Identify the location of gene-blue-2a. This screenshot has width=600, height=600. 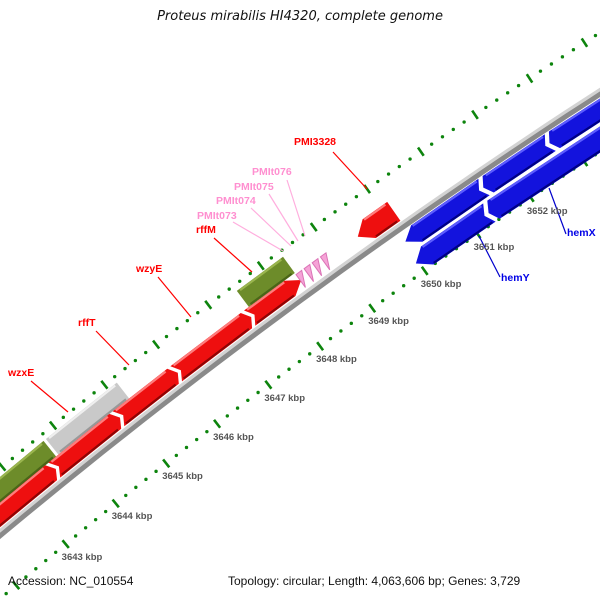
(455, 234).